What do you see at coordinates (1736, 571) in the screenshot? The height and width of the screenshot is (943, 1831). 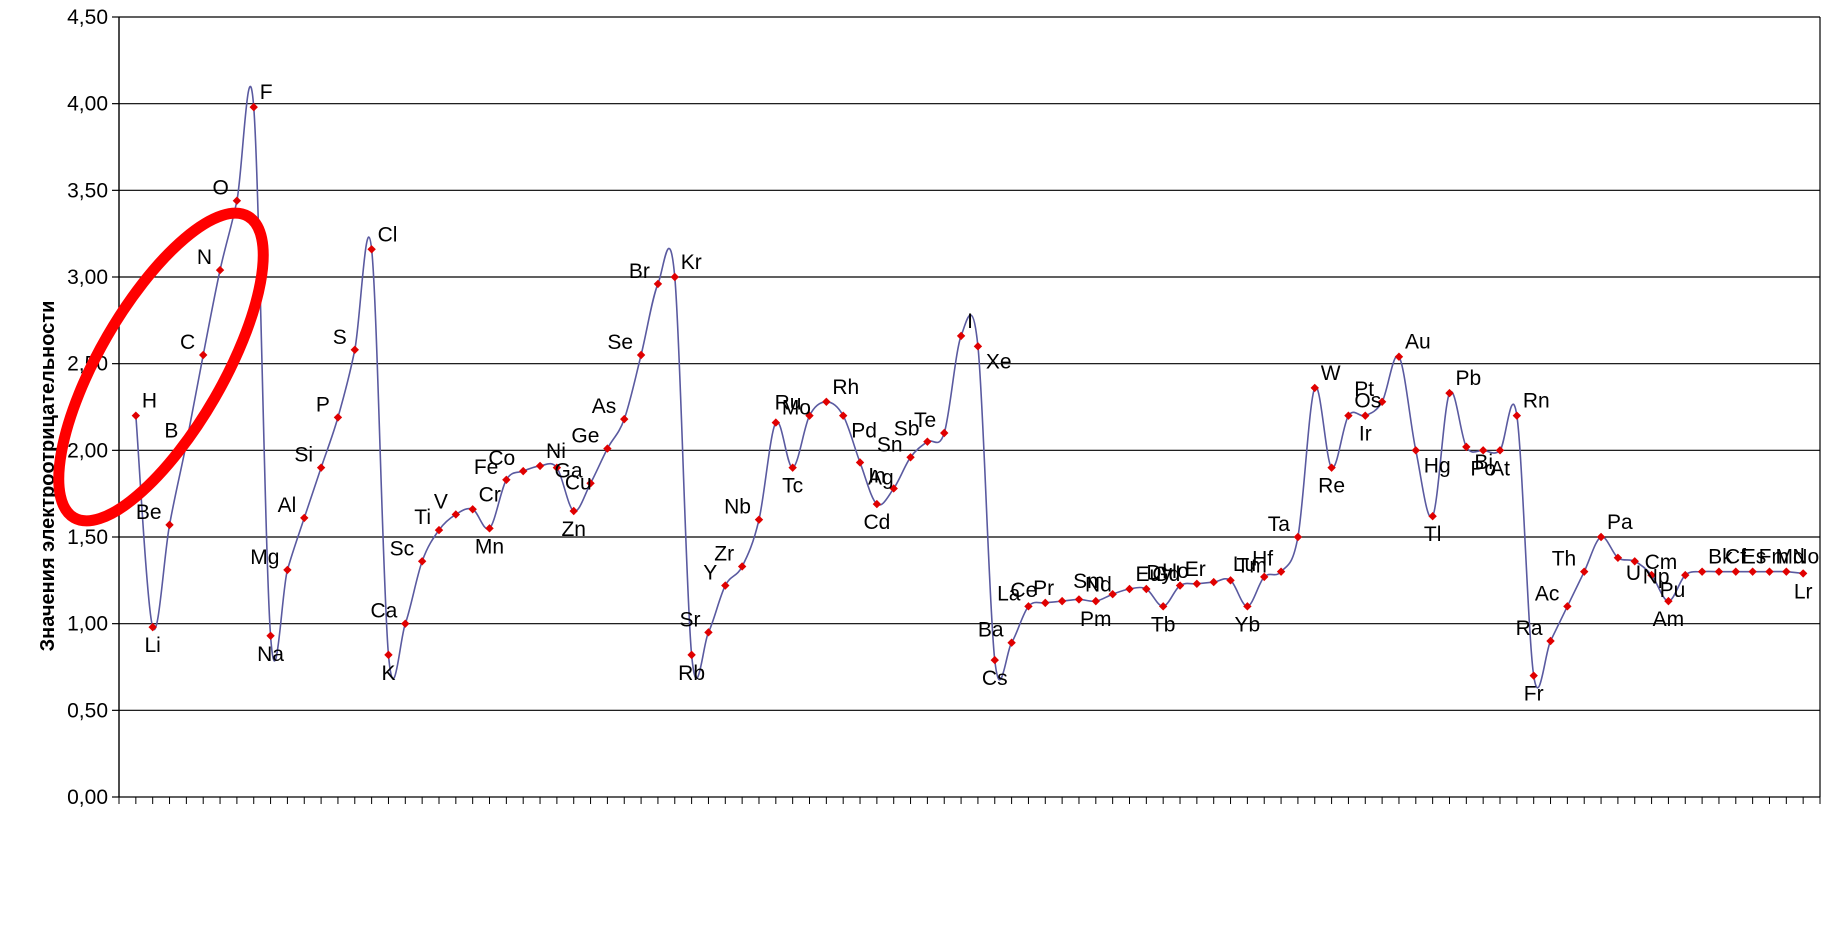 I see `data-point-Es` at bounding box center [1736, 571].